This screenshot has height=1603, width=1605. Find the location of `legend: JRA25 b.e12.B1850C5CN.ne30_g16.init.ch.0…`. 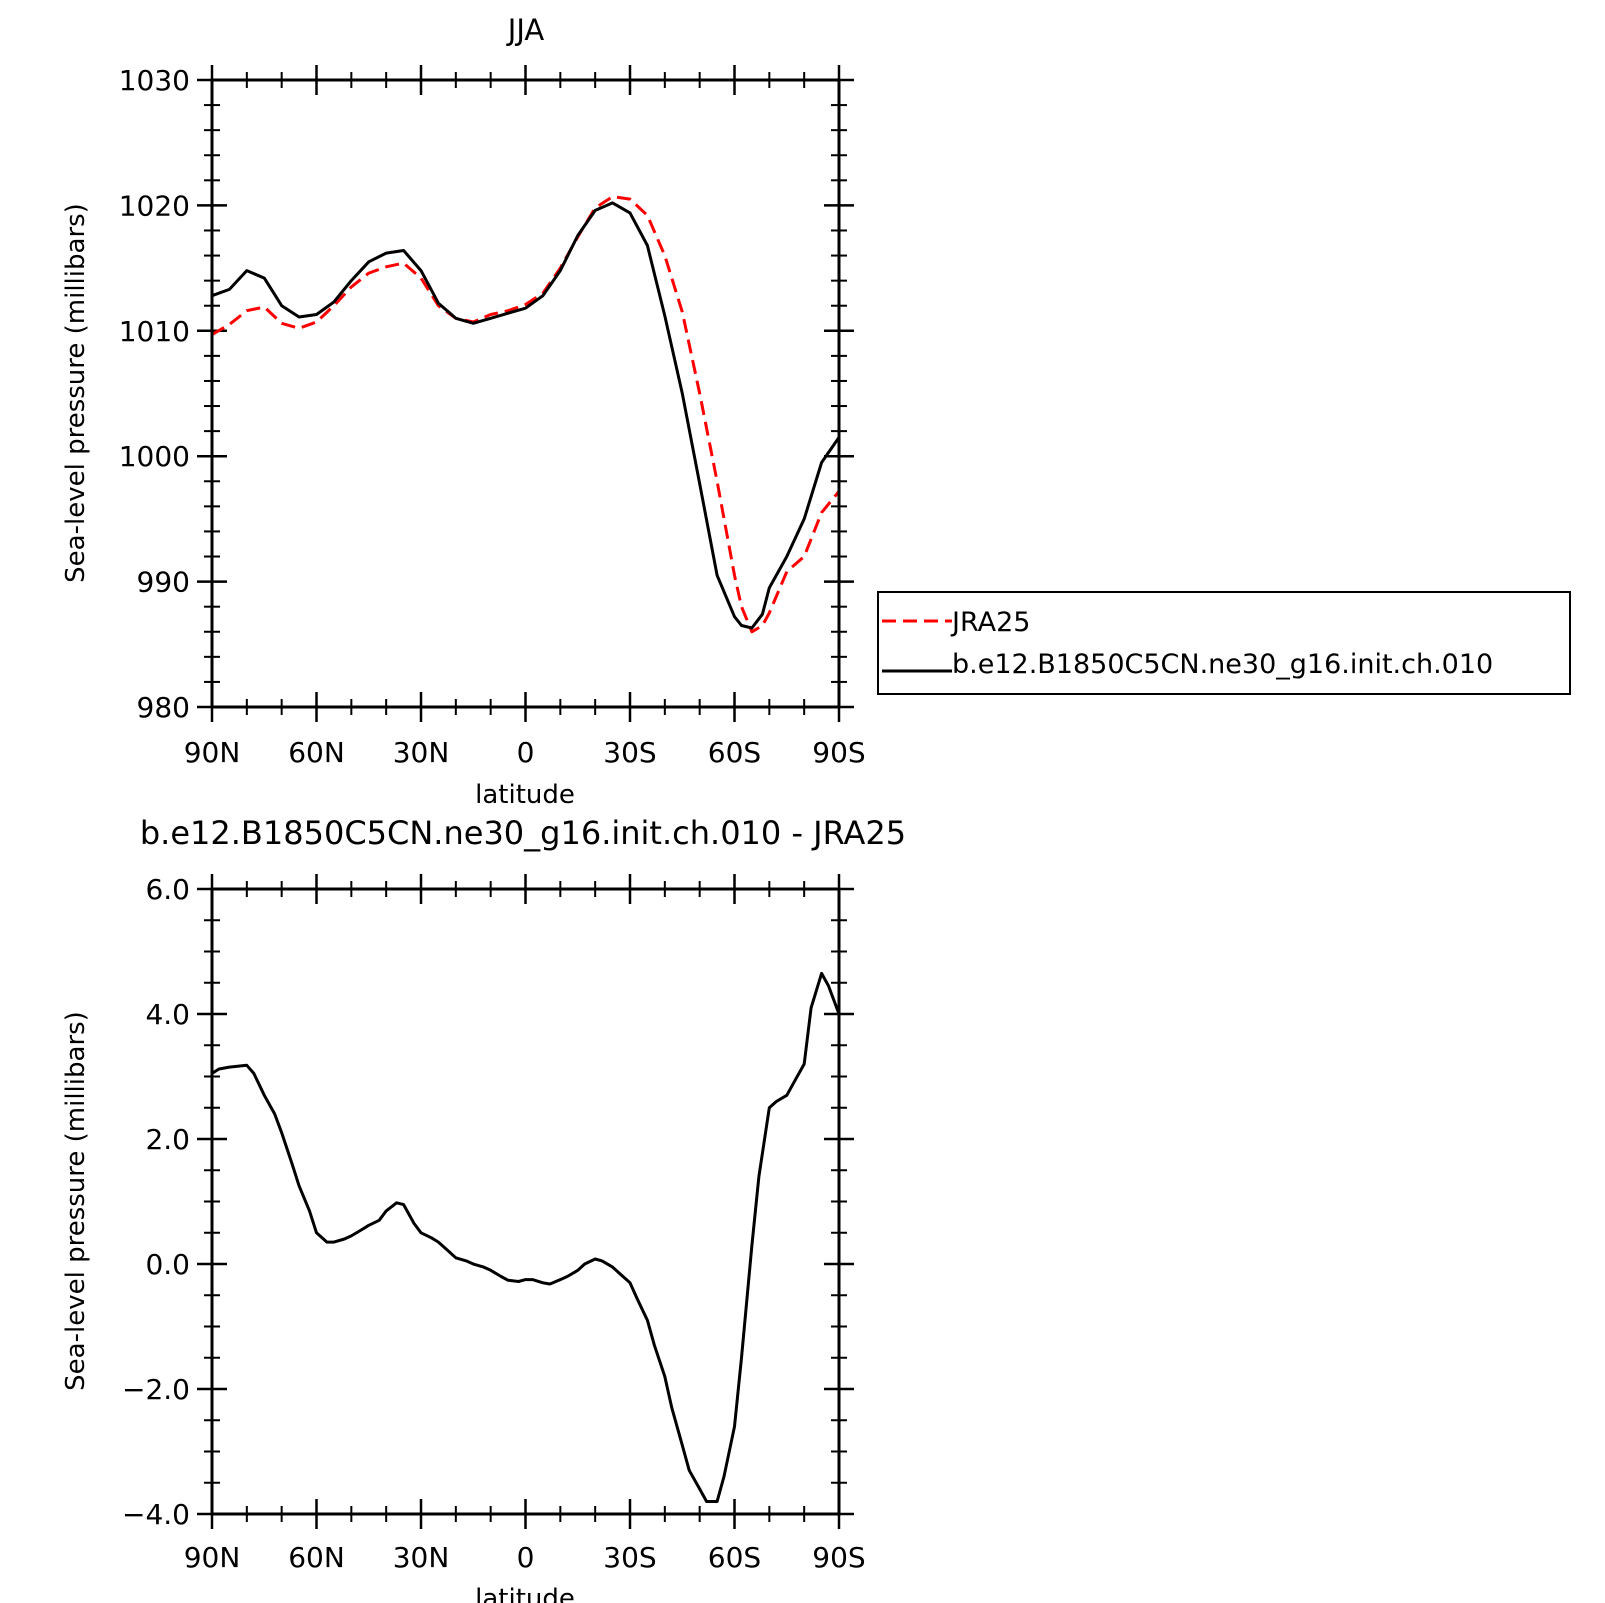

legend: JRA25 b.e12.B1850C5CN.ne30_g16.init.ch.0… is located at coordinates (1224, 643).